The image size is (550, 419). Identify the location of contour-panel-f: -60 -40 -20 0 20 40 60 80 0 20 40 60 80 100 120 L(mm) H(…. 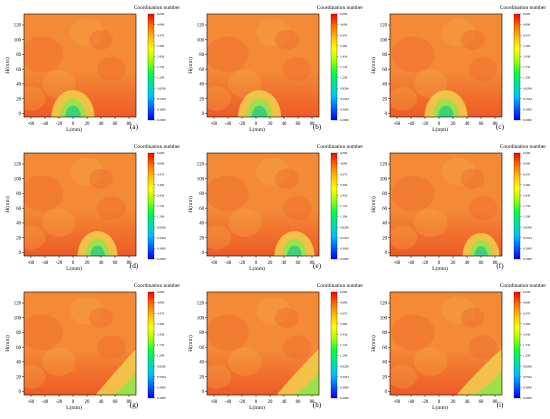
(458, 208).